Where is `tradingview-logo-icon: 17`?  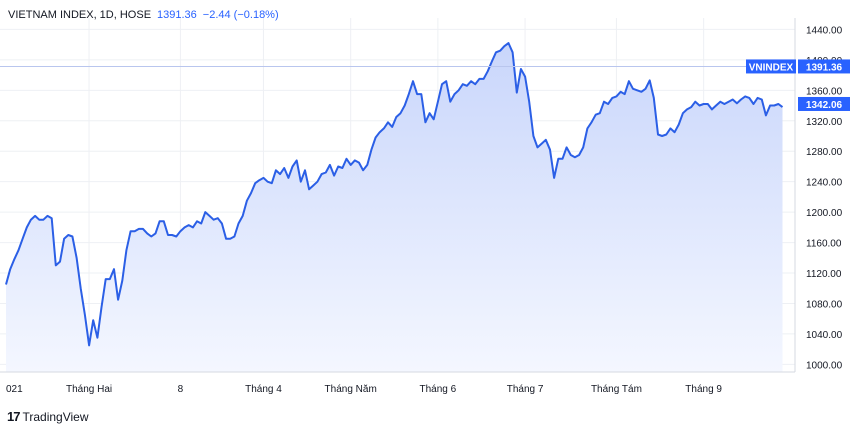 tradingview-logo-icon: 17 is located at coordinates (14, 416).